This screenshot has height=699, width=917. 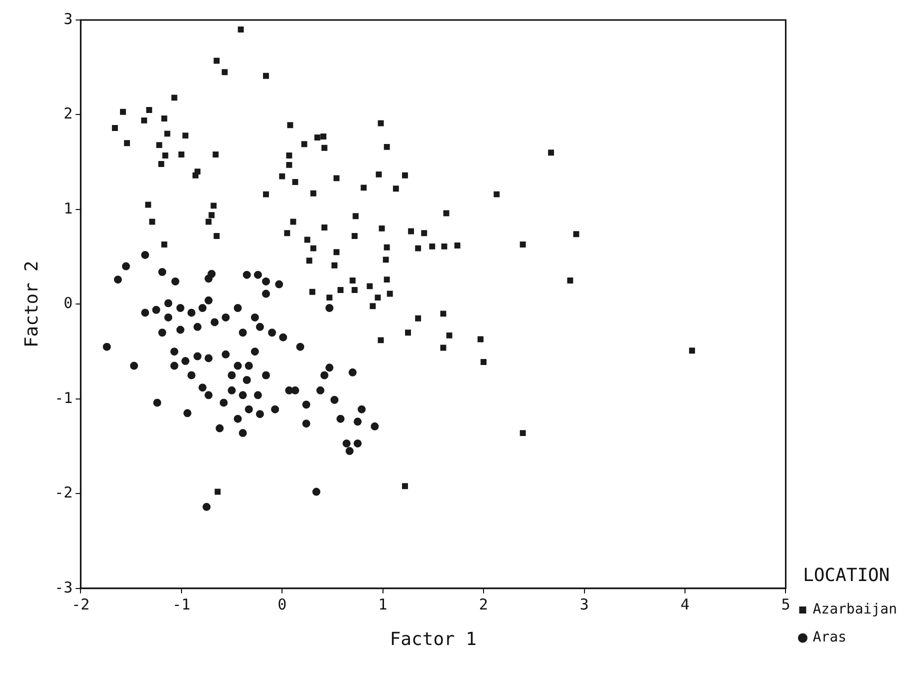 What do you see at coordinates (785, 604) in the screenshot?
I see `x-tick-label: 5` at bounding box center [785, 604].